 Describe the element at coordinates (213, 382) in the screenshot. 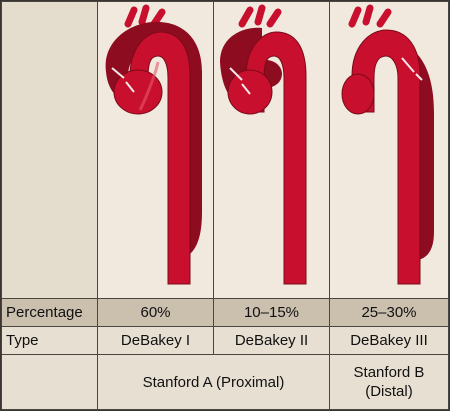

I see `stanford-a-proximal: Stanford A (Proximal)` at that location.